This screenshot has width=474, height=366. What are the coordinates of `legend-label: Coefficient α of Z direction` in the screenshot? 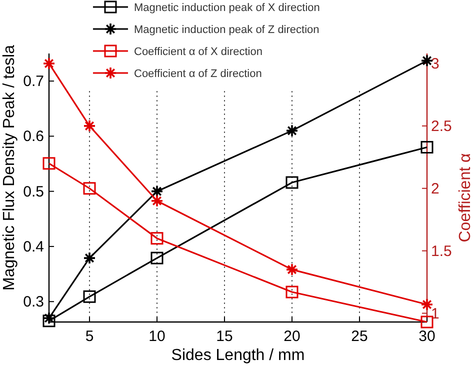 It's located at (198, 74).